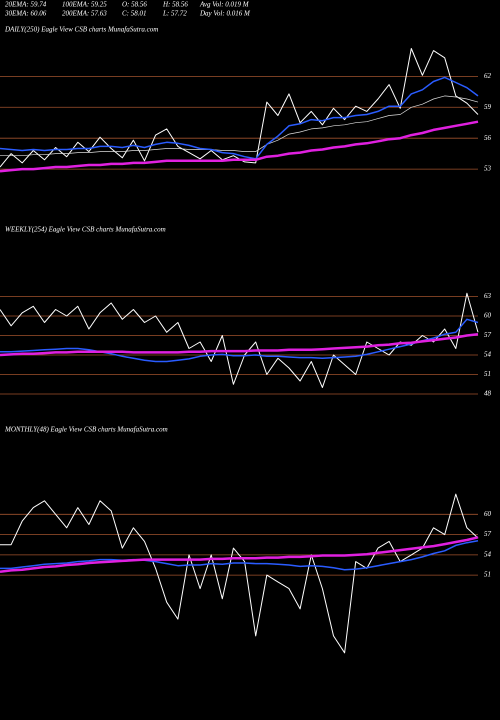 The height and width of the screenshot is (720, 500). I want to click on header-stat: Avg Vol: 0.019 M, so click(224, 5).